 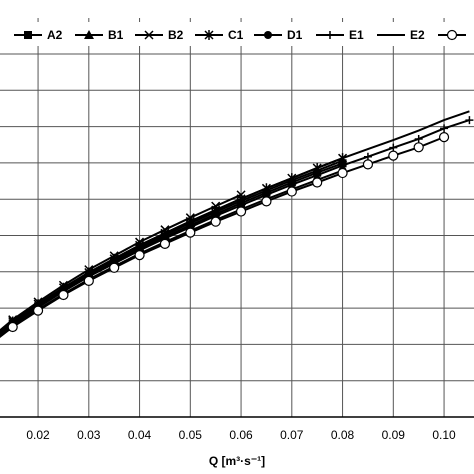 What do you see at coordinates (140, 435) in the screenshot?
I see `x-tick-label: 0.04` at bounding box center [140, 435].